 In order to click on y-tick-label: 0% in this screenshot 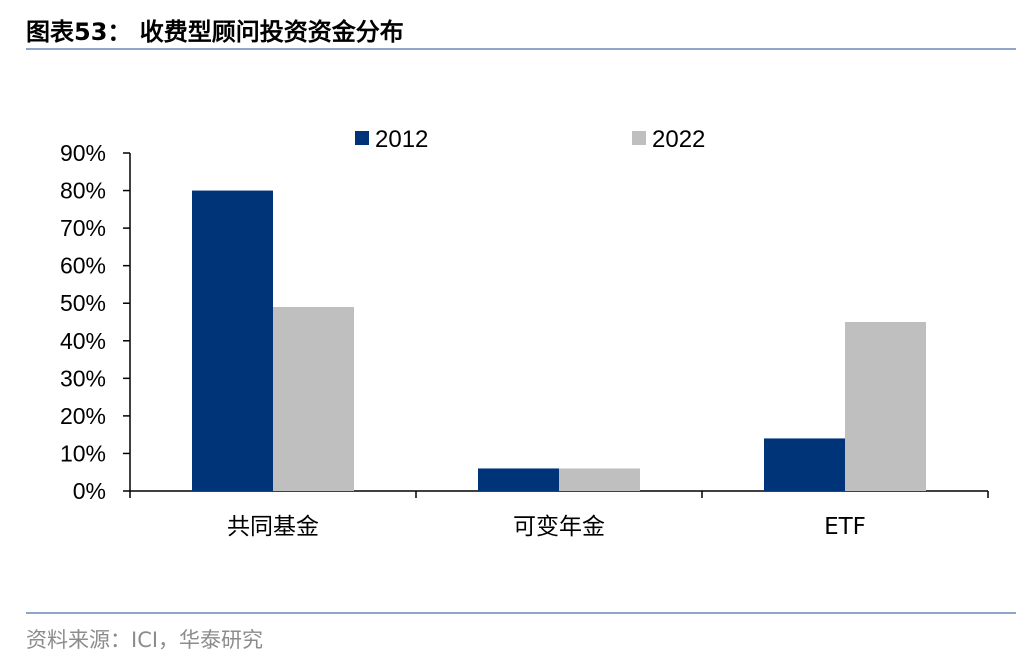, I will do `click(89, 491)`.